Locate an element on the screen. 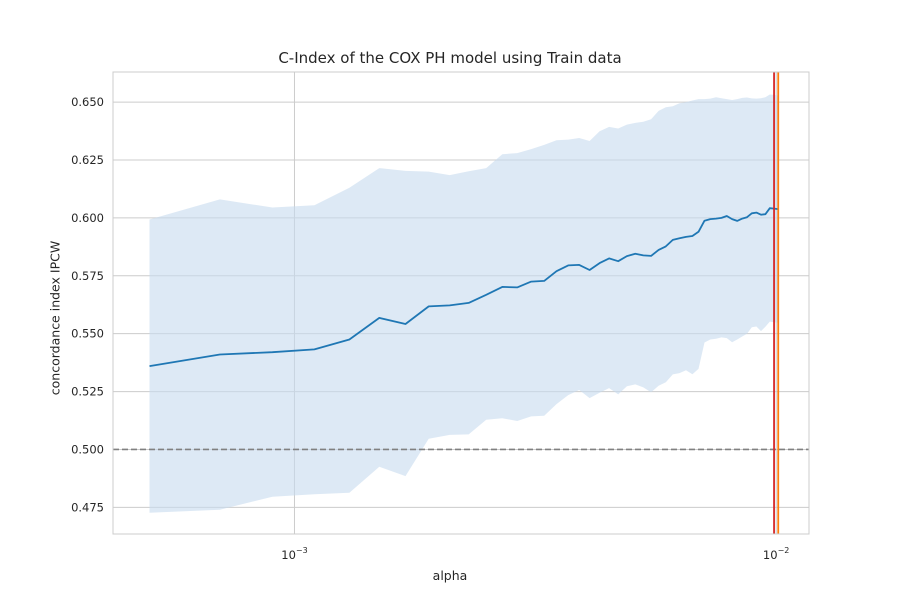 The image size is (900, 600). y-tick-label: 0.650 is located at coordinates (87, 102).